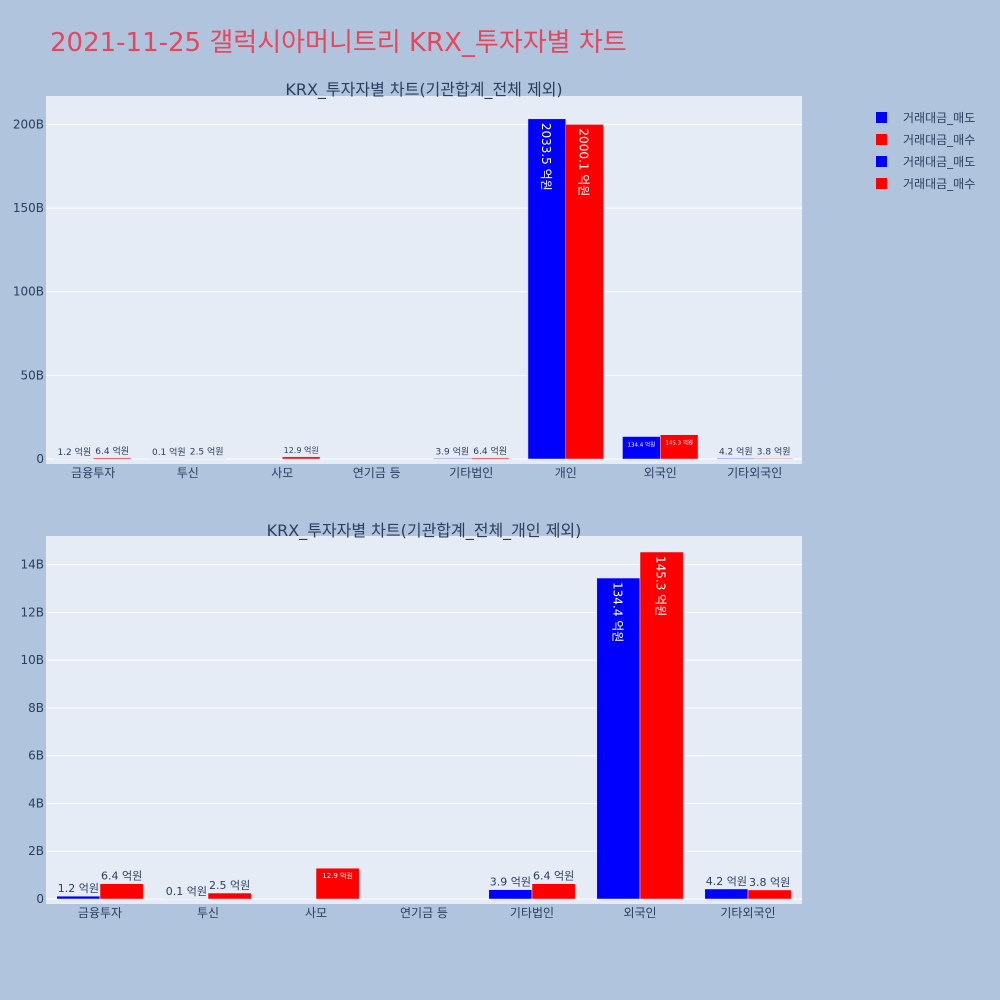  What do you see at coordinates (424, 531) in the screenshot?
I see `chart-title: KRX_투자자별 차트(기관합계_전체_개인 제외)` at bounding box center [424, 531].